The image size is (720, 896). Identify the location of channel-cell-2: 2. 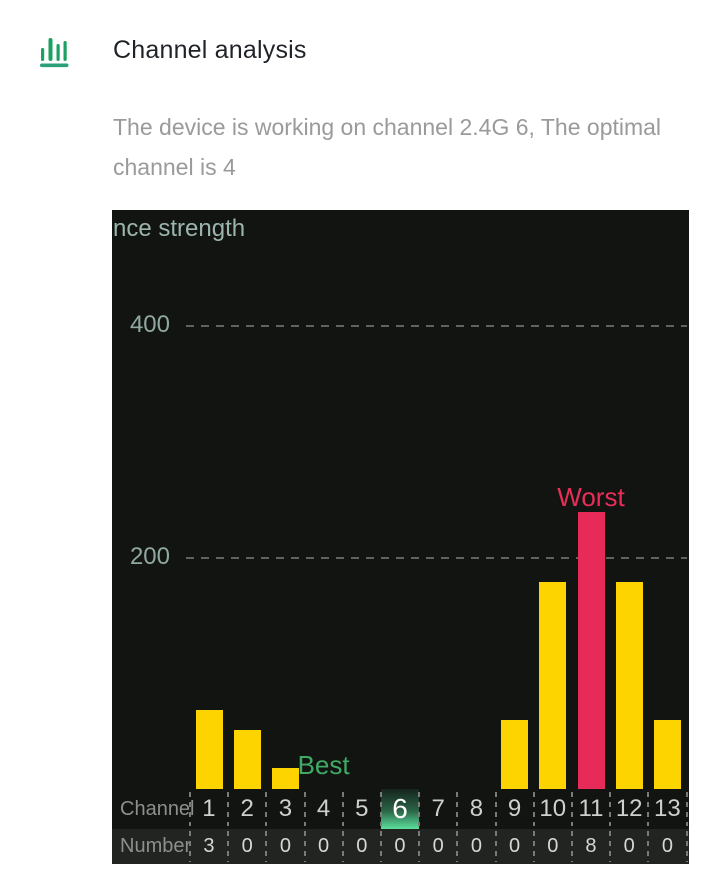
(247, 808).